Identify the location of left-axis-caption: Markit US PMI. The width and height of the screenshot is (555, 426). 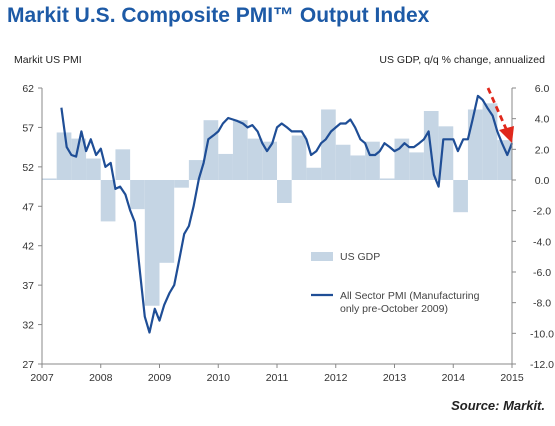
(48, 60).